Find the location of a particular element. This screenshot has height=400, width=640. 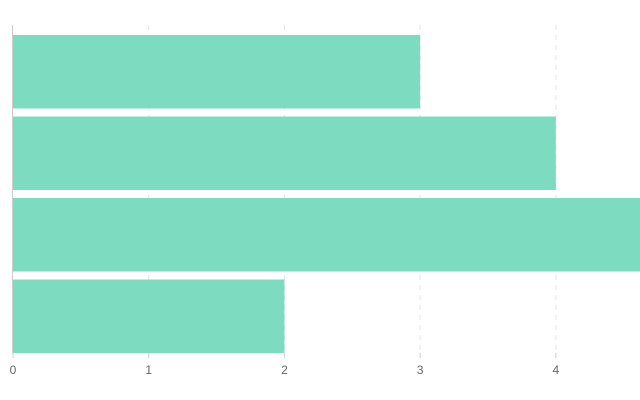

x-tick-label: 0 is located at coordinates (13, 370).